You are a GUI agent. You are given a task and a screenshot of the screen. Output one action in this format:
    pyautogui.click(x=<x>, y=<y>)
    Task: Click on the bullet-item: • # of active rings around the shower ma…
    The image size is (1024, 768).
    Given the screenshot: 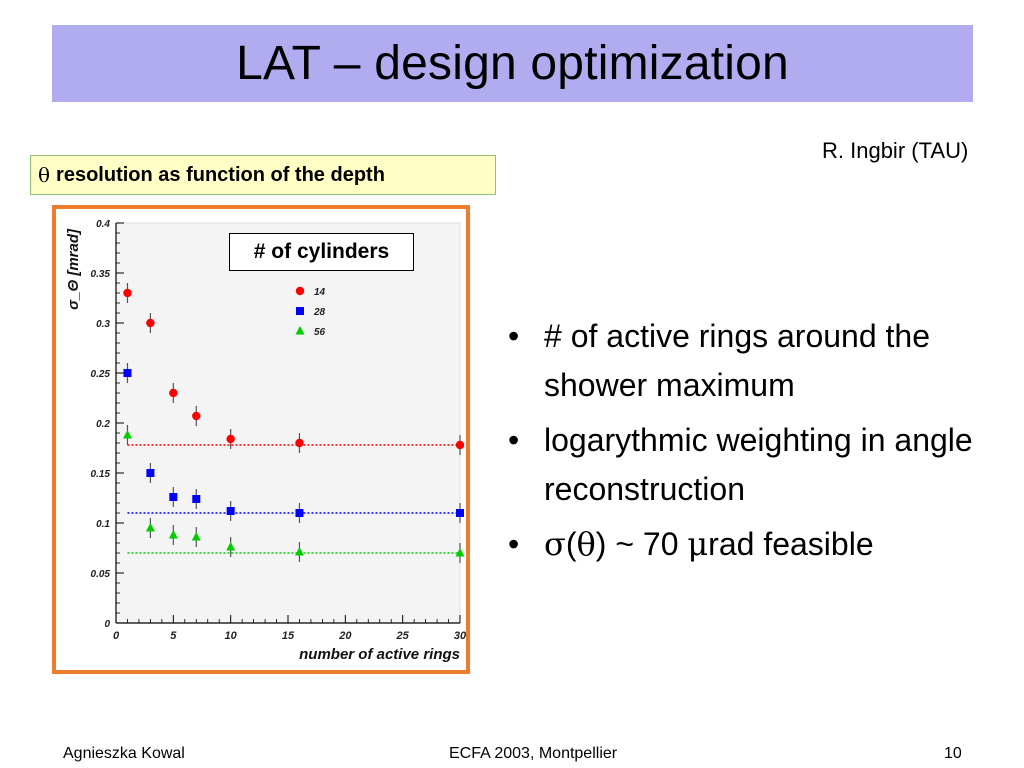 What is the action you would take?
    pyautogui.click(x=753, y=361)
    